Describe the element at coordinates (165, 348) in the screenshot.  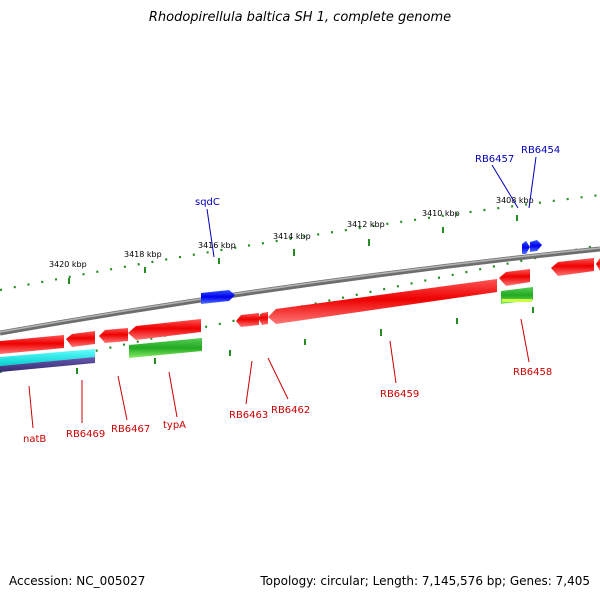
I see `gene-typA` at that location.